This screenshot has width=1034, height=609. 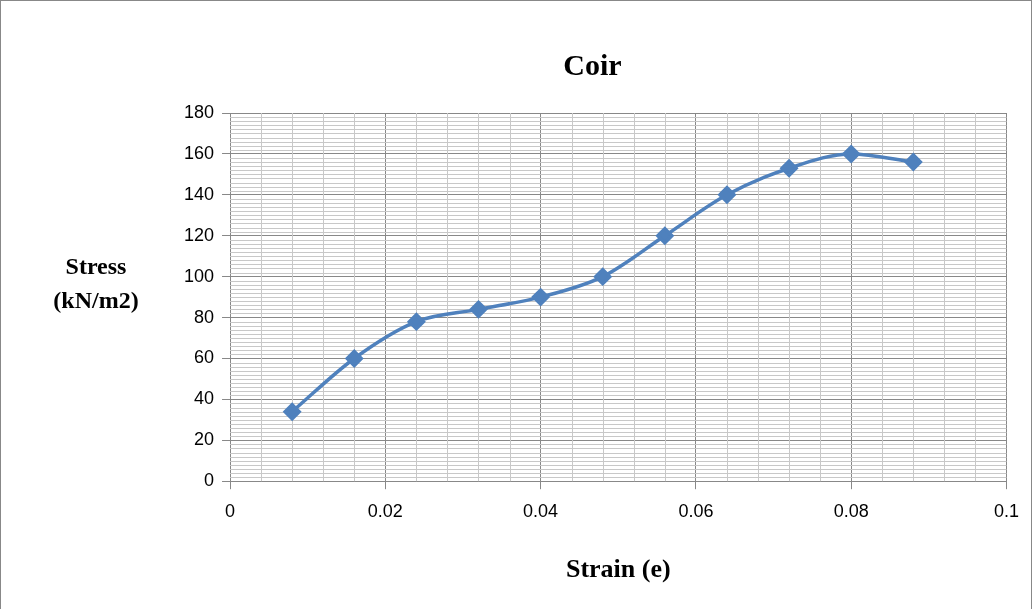 What do you see at coordinates (199, 193) in the screenshot?
I see `y-tick-label: 140` at bounding box center [199, 193].